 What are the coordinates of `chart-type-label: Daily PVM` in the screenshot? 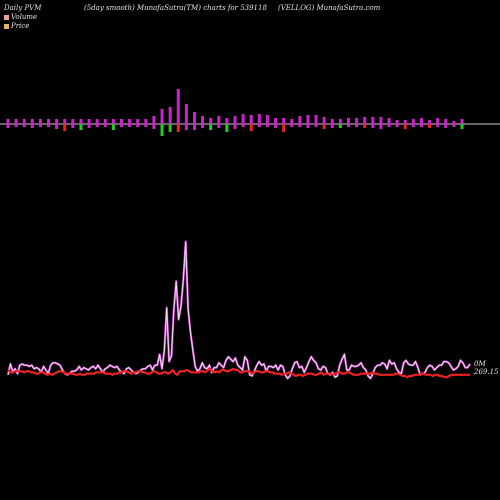 It's located at (23, 8).